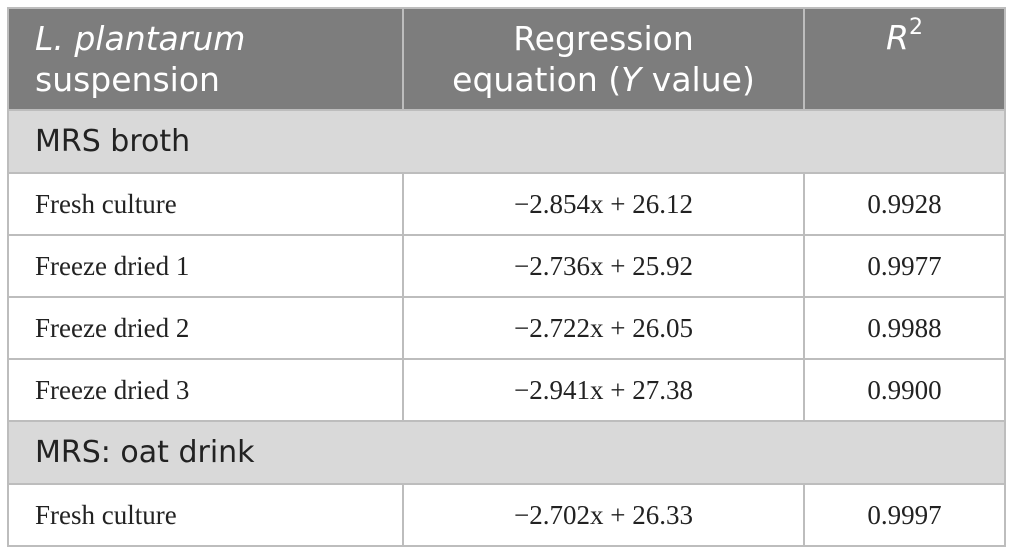  Describe the element at coordinates (904, 59) in the screenshot. I see `header-r-squared: R2` at that location.